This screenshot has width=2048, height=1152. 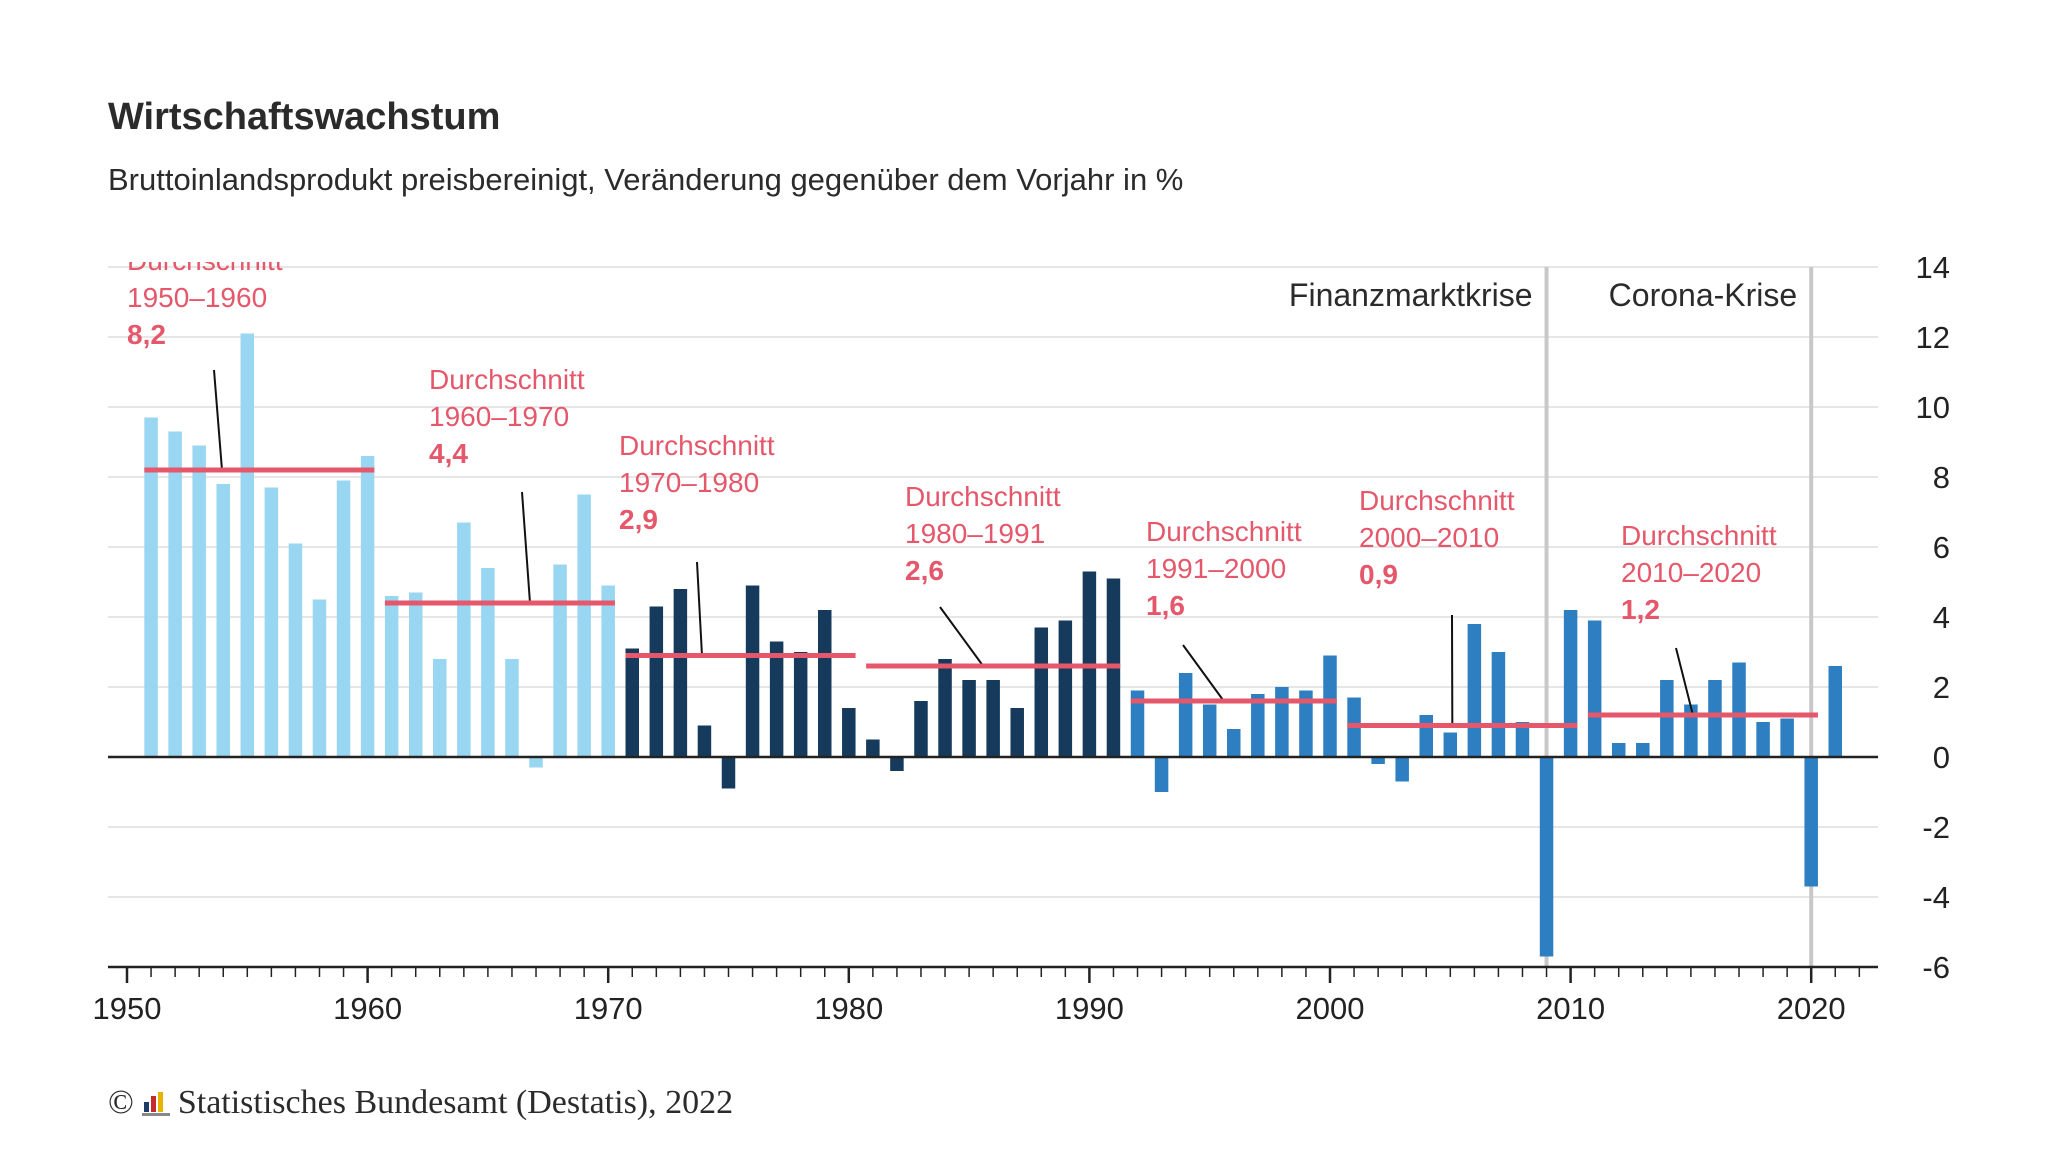 What do you see at coordinates (1640, 609) in the screenshot?
I see `average-value: 1,2` at bounding box center [1640, 609].